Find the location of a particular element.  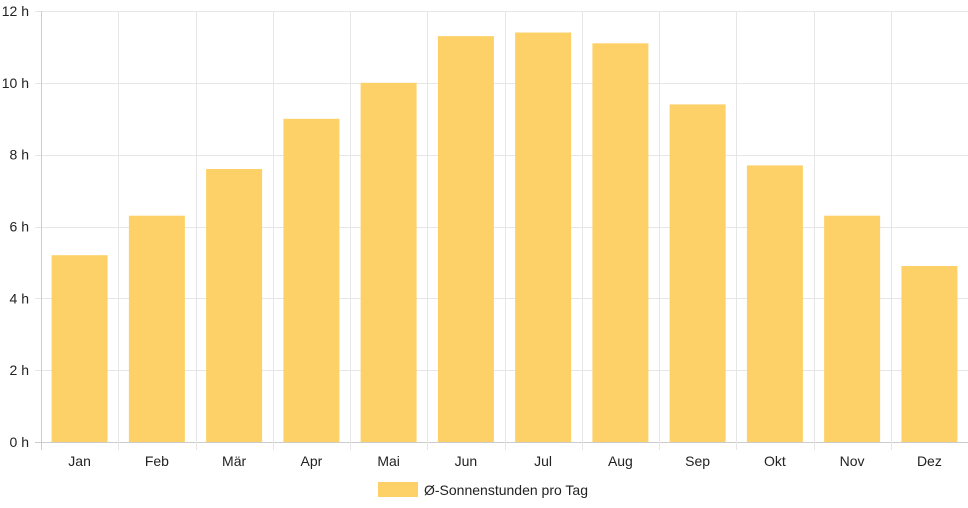

x-tick-label: Nov is located at coordinates (852, 461).